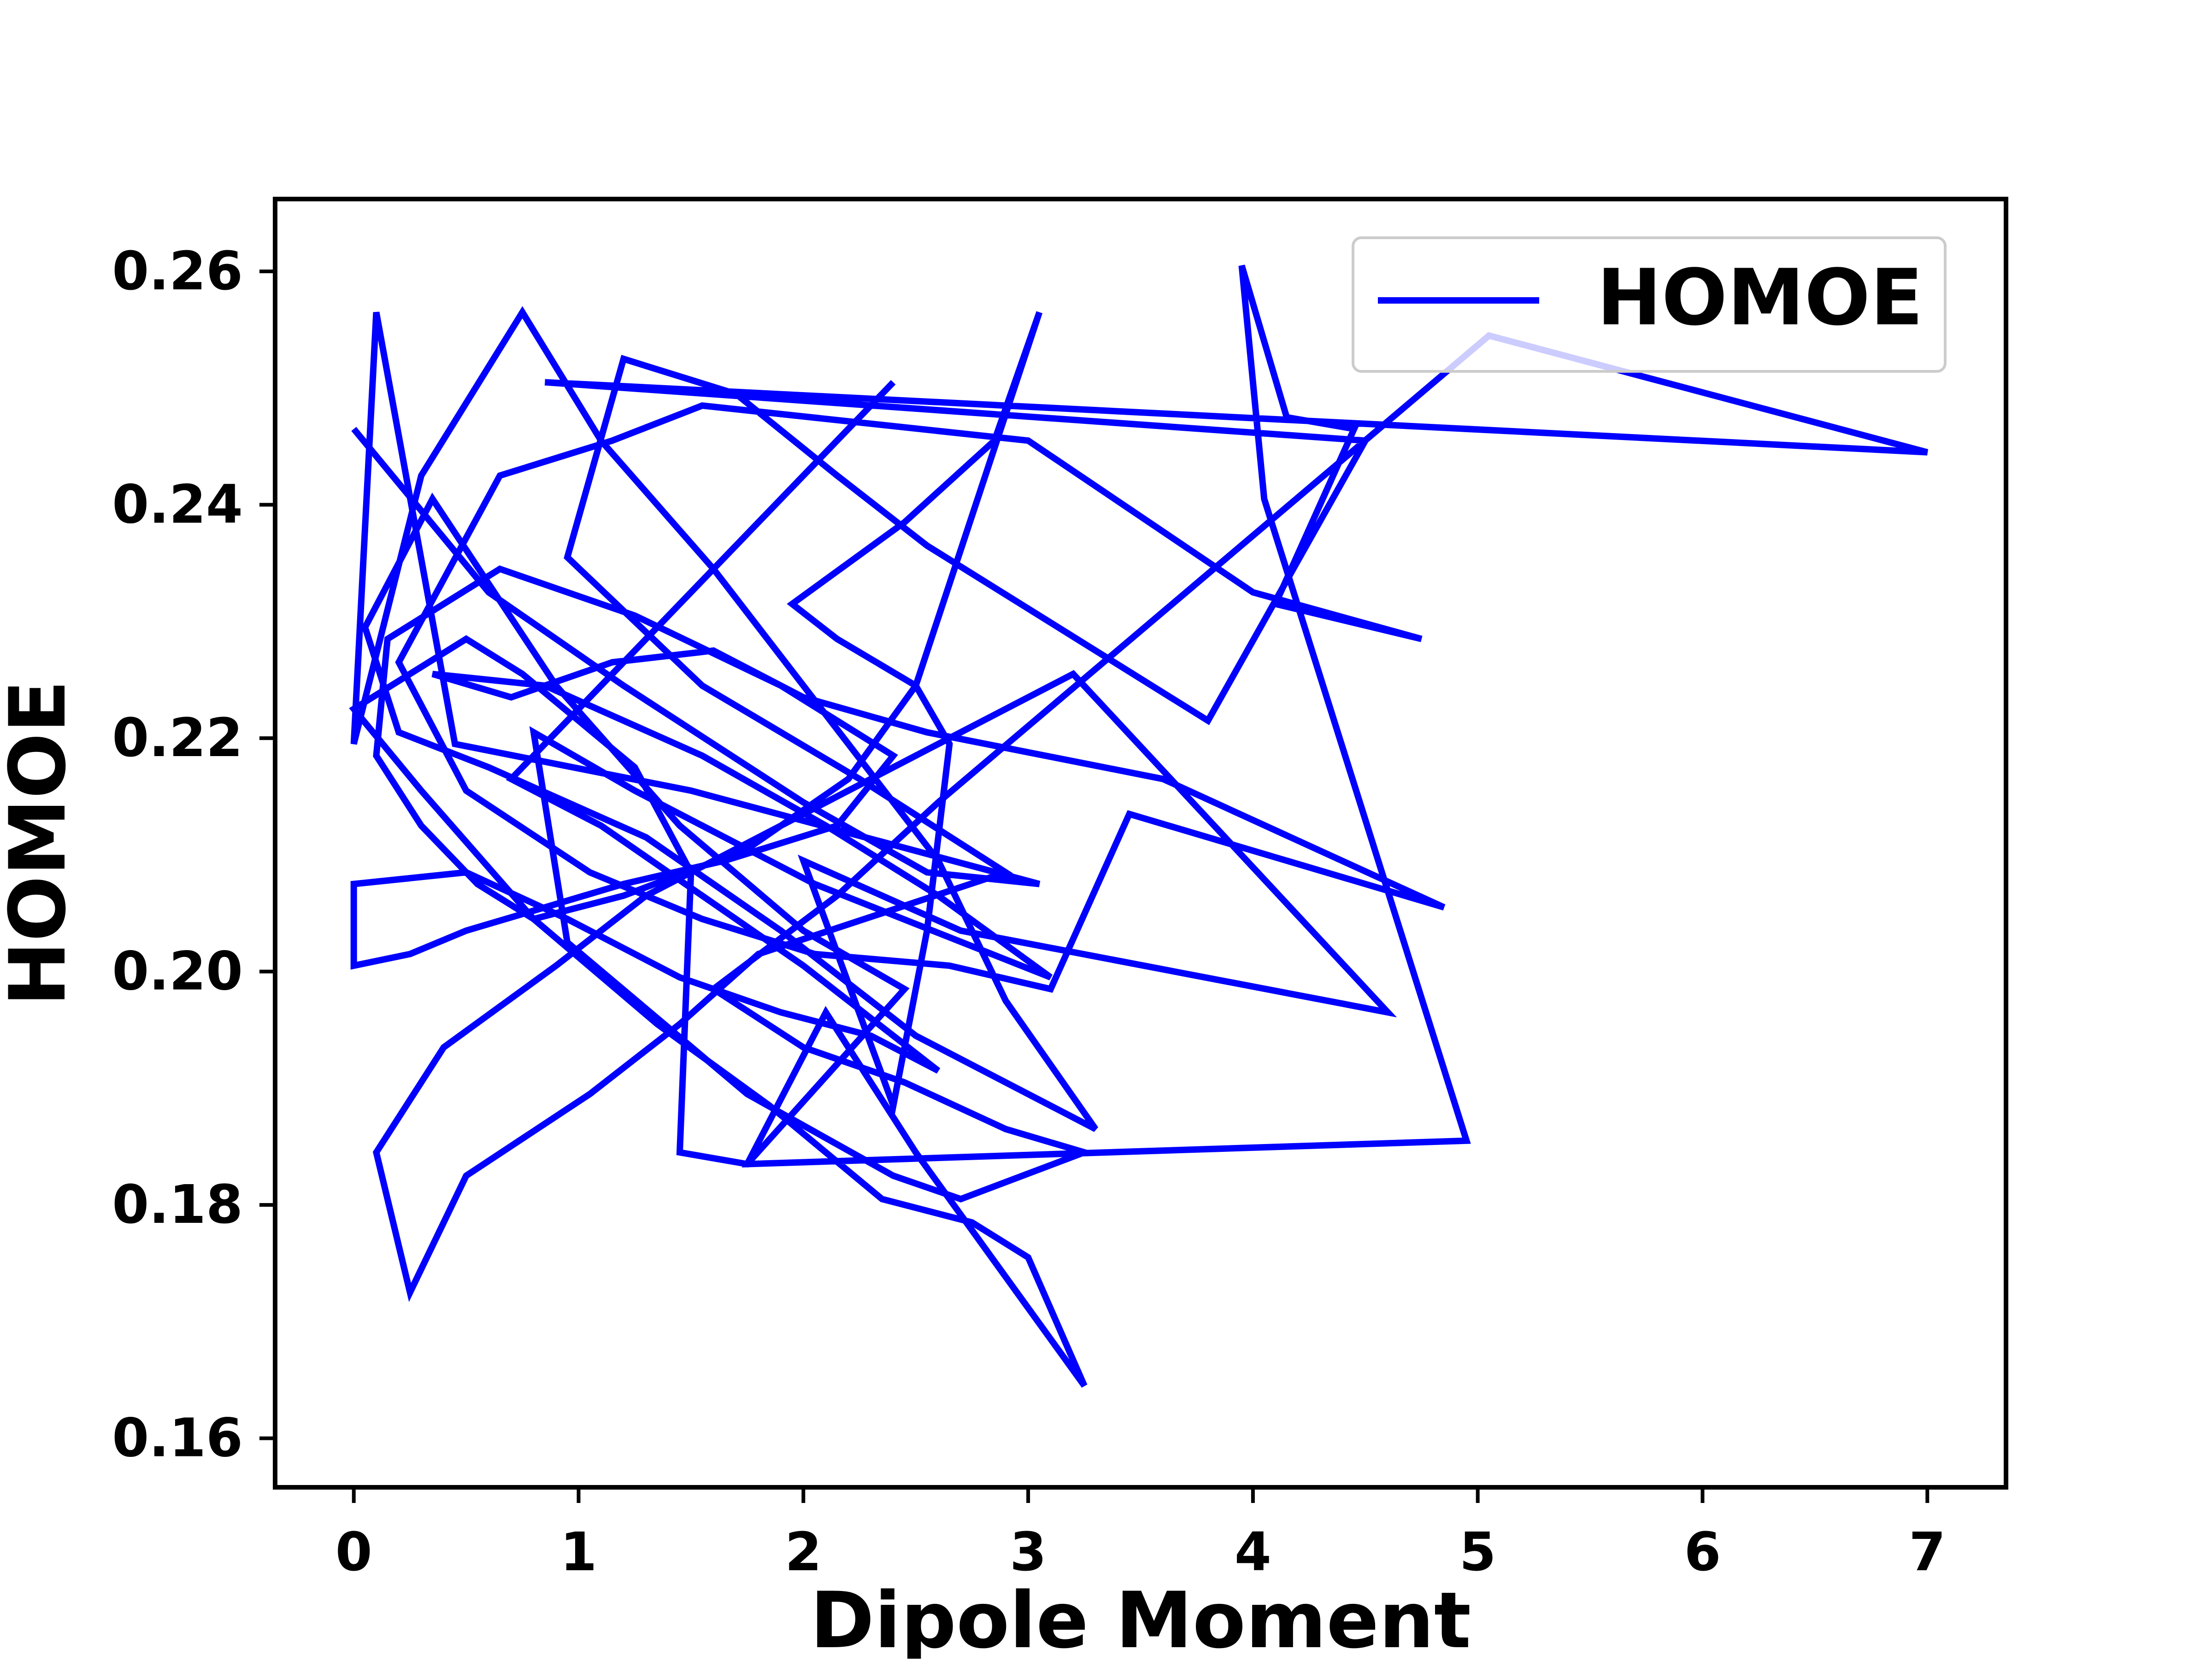 Image resolution: width=2212 pixels, height=1661 pixels. Describe the element at coordinates (578, 1552) in the screenshot. I see `x-tick-label: 1` at that location.